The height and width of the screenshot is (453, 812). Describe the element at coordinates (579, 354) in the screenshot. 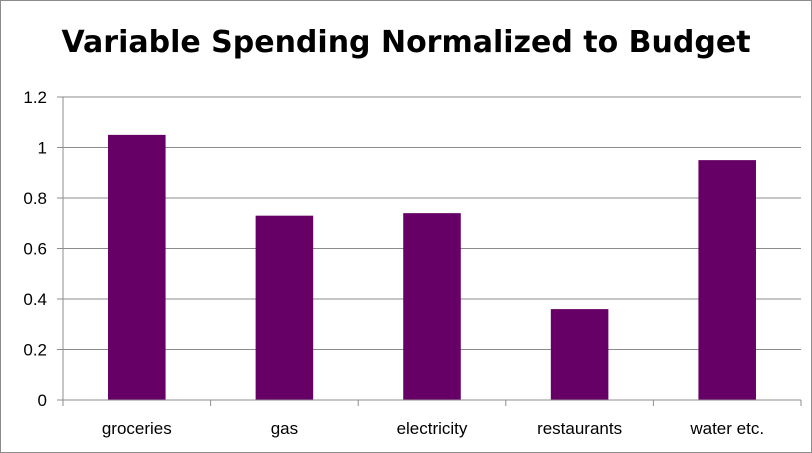

I see `bar-restaurants` at that location.